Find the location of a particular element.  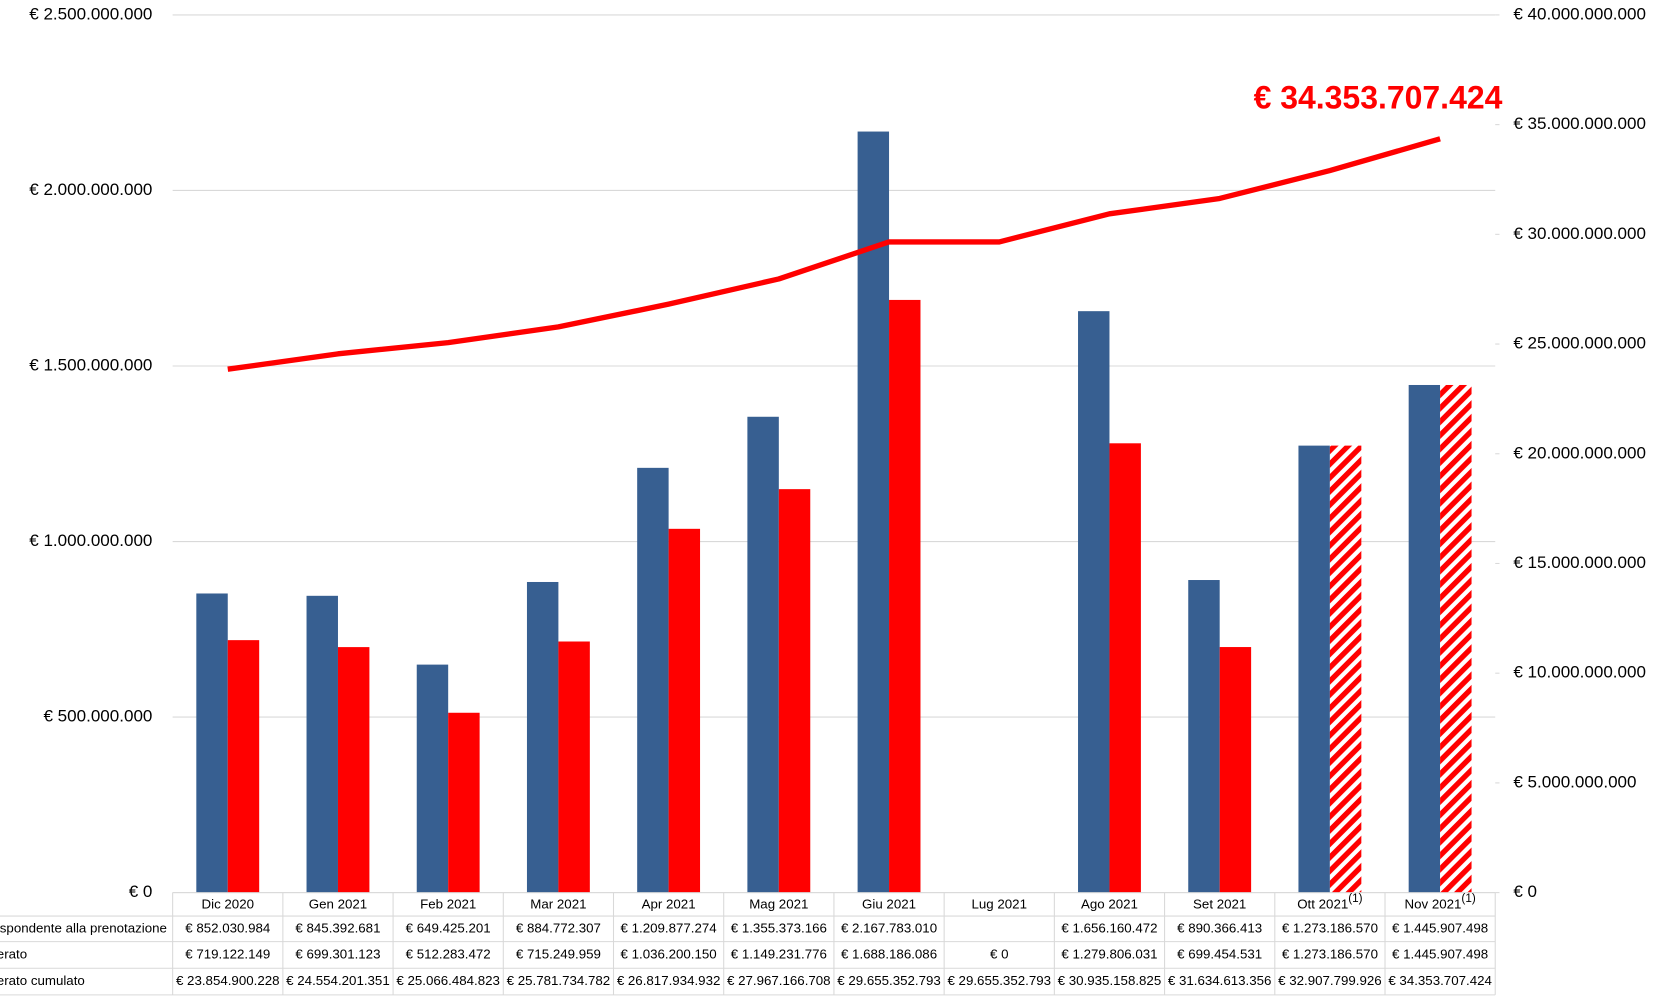

x-tick-label: Dic 2020 is located at coordinates (228, 903).